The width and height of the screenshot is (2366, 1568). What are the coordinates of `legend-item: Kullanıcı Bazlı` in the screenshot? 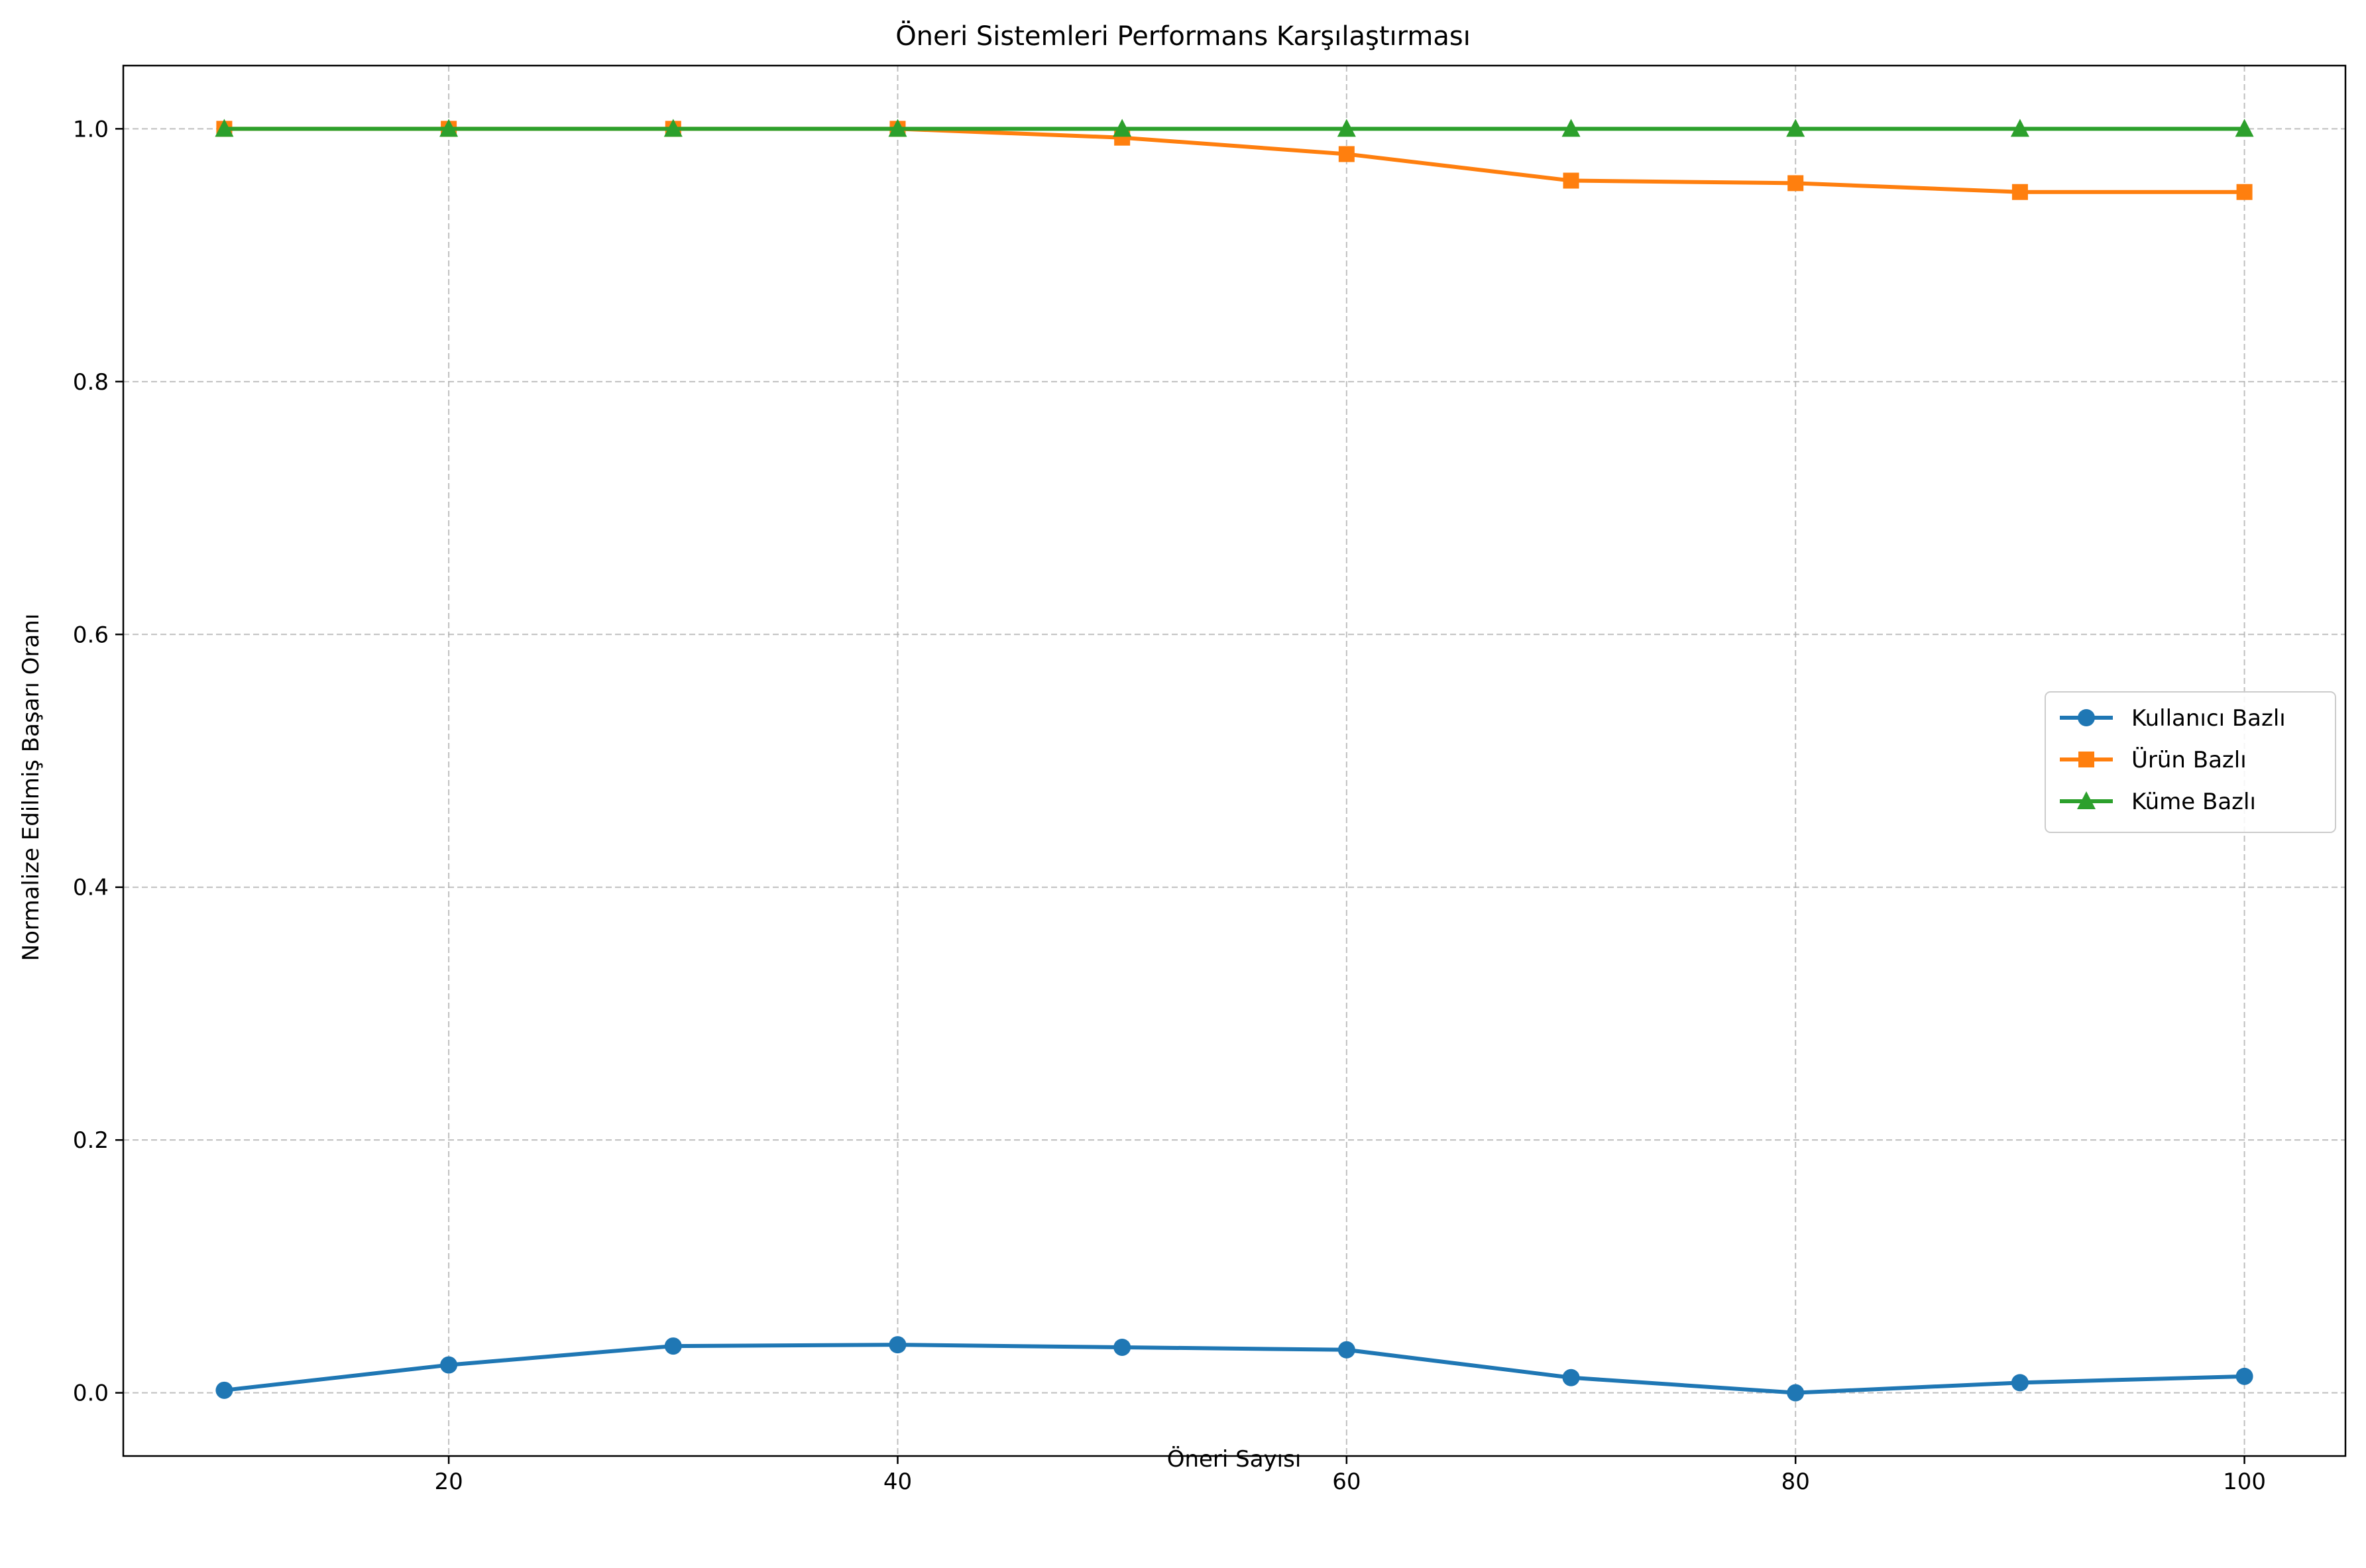 It's located at (2173, 718).